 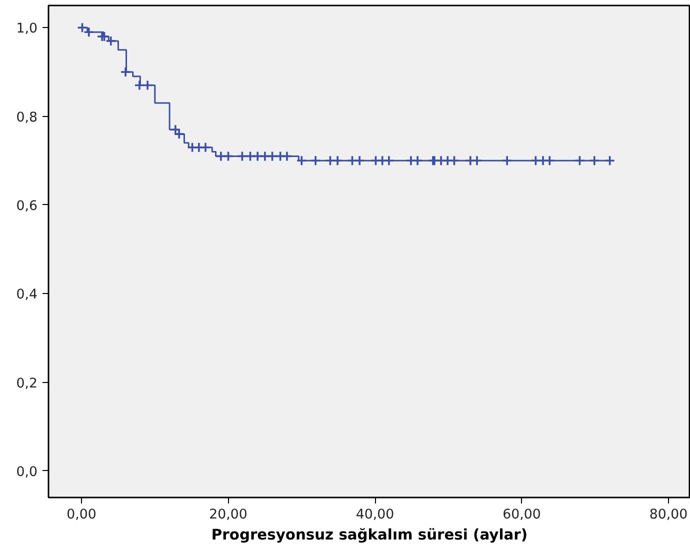 What do you see at coordinates (27, 295) in the screenshot?
I see `y-tick-label: 0,4` at bounding box center [27, 295].